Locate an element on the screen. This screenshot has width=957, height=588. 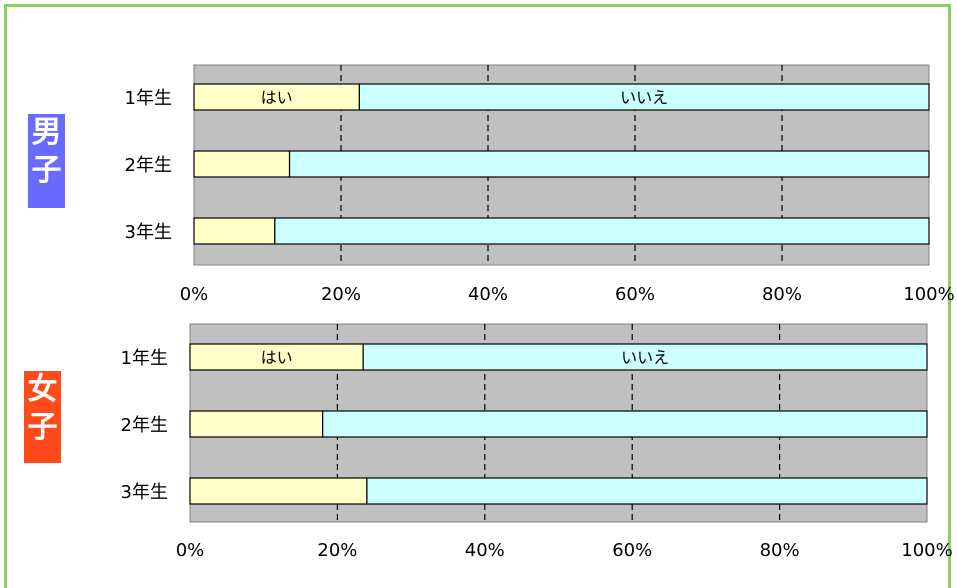
female-x-tick-label: 80% is located at coordinates (780, 550).